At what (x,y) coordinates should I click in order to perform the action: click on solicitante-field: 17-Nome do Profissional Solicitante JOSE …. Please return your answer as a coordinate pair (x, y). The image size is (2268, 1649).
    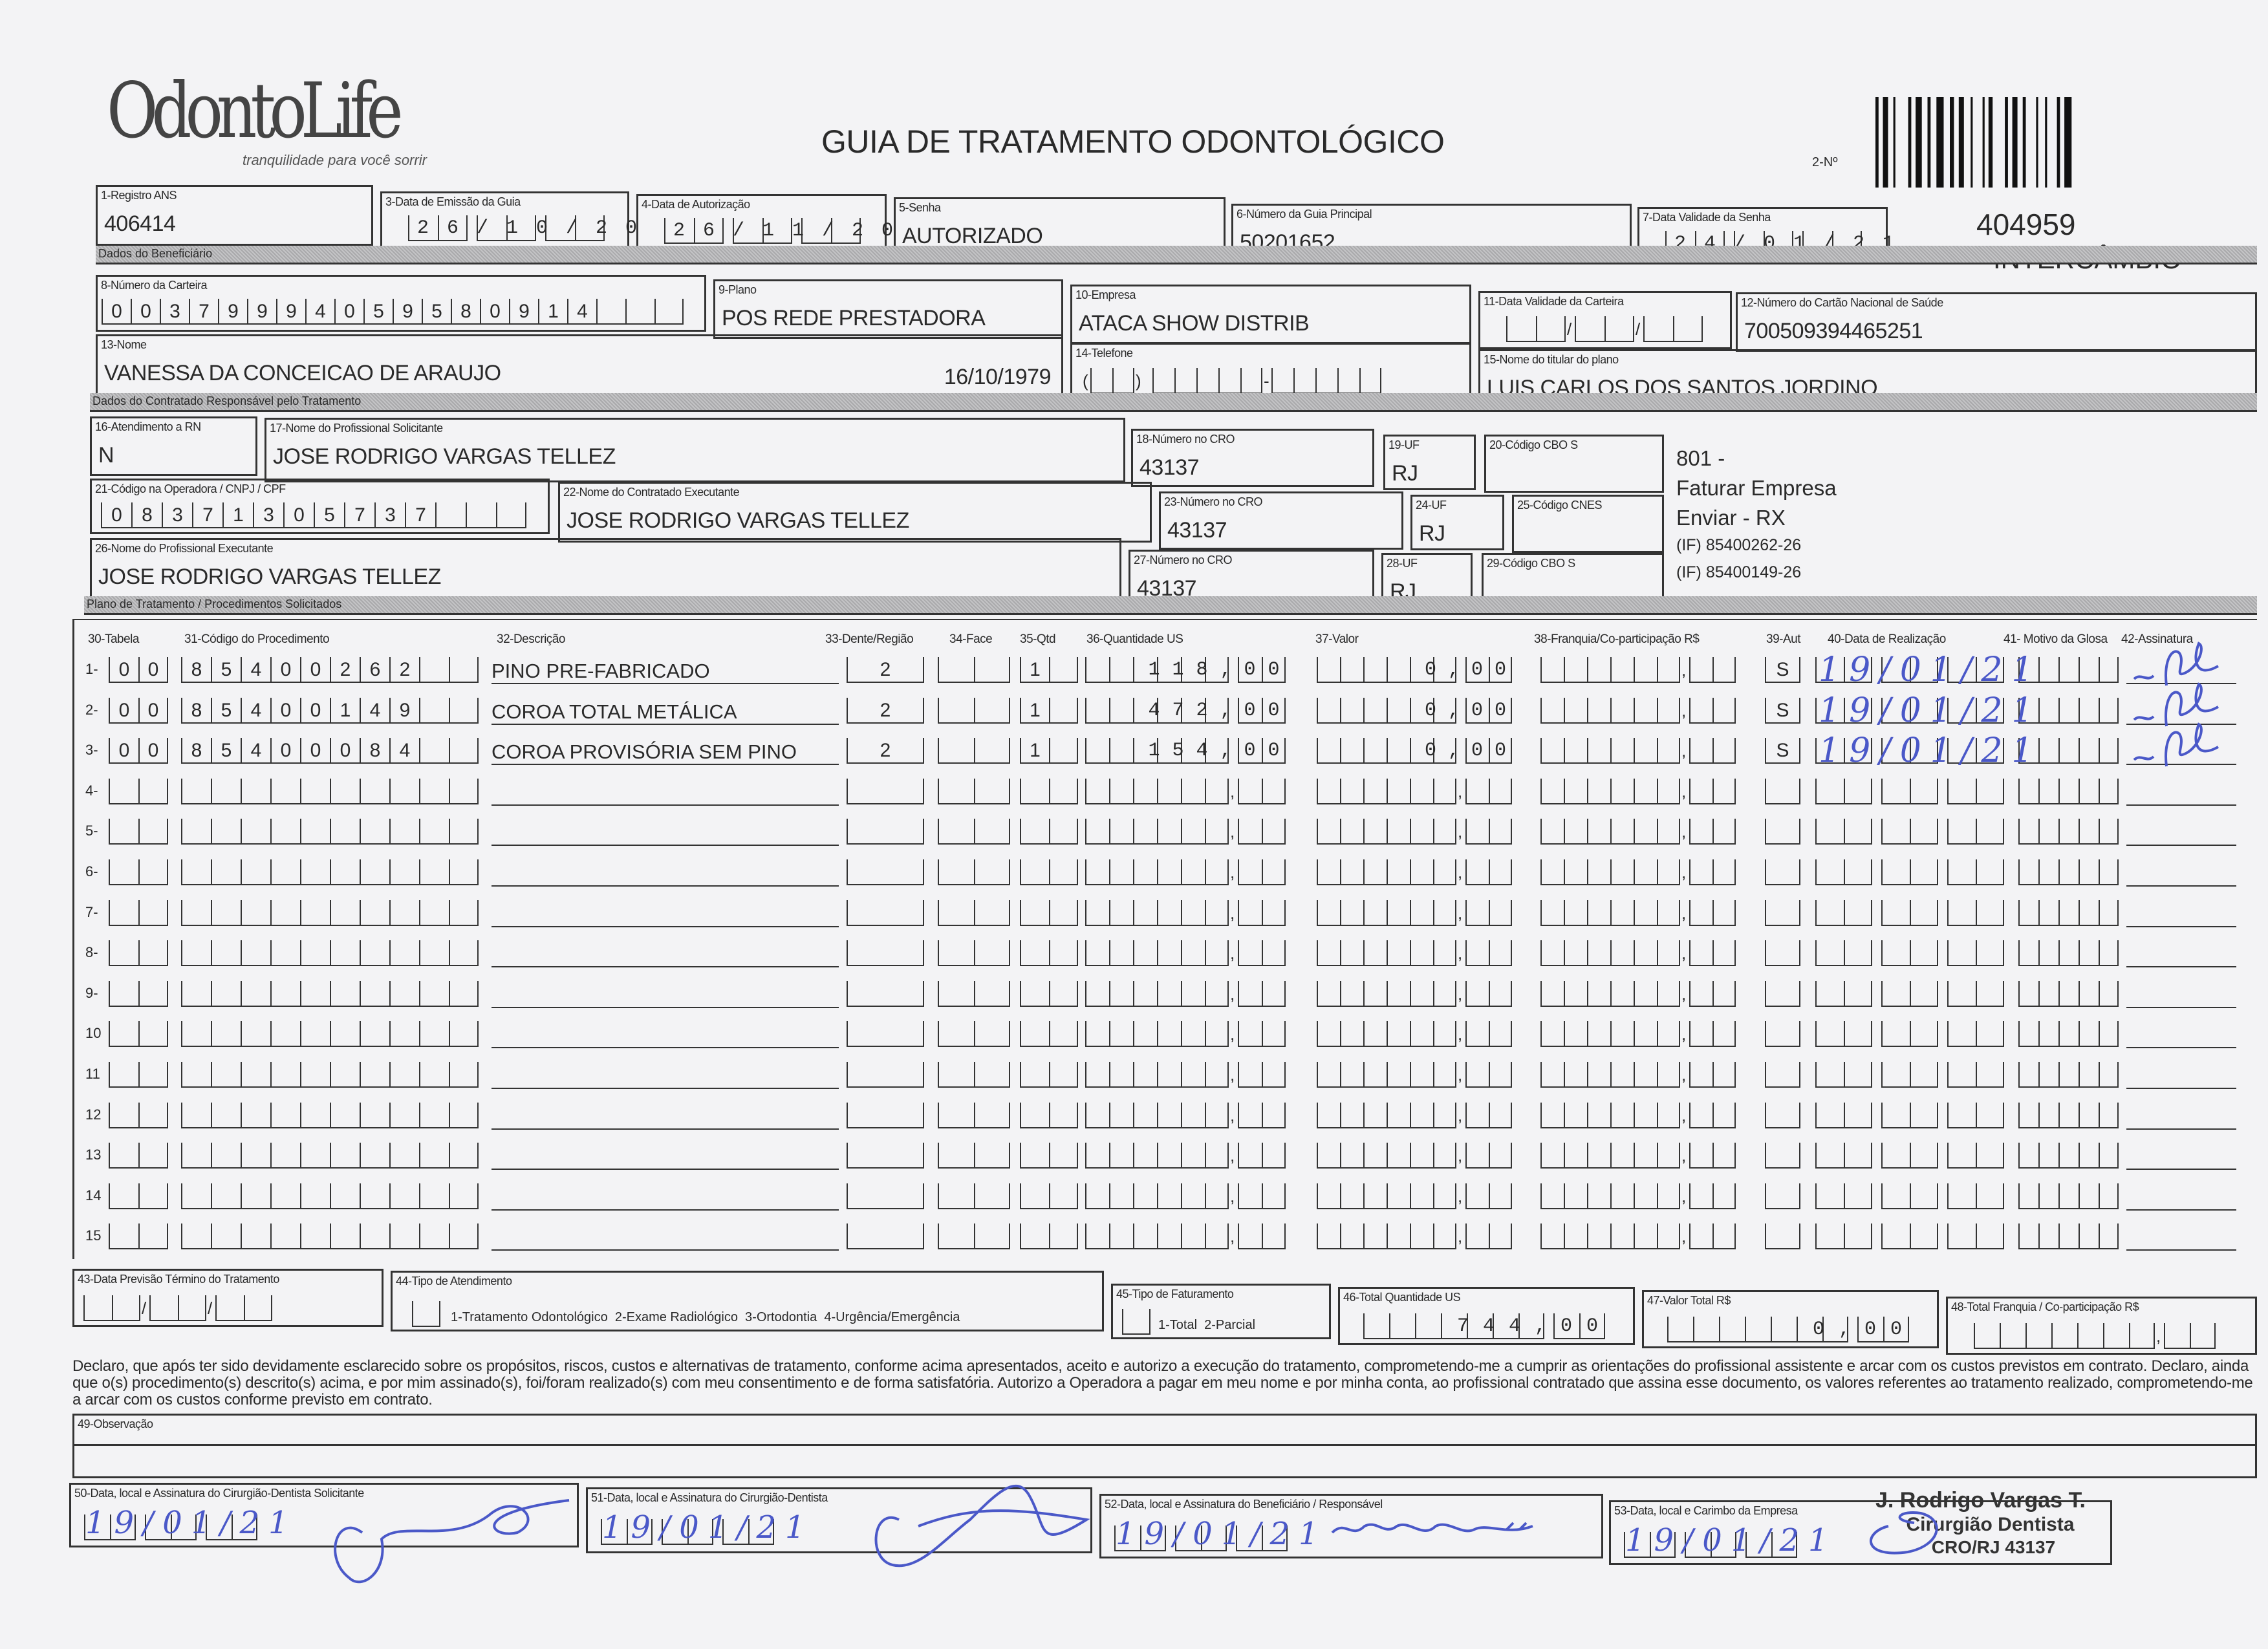
    Looking at the image, I should click on (695, 450).